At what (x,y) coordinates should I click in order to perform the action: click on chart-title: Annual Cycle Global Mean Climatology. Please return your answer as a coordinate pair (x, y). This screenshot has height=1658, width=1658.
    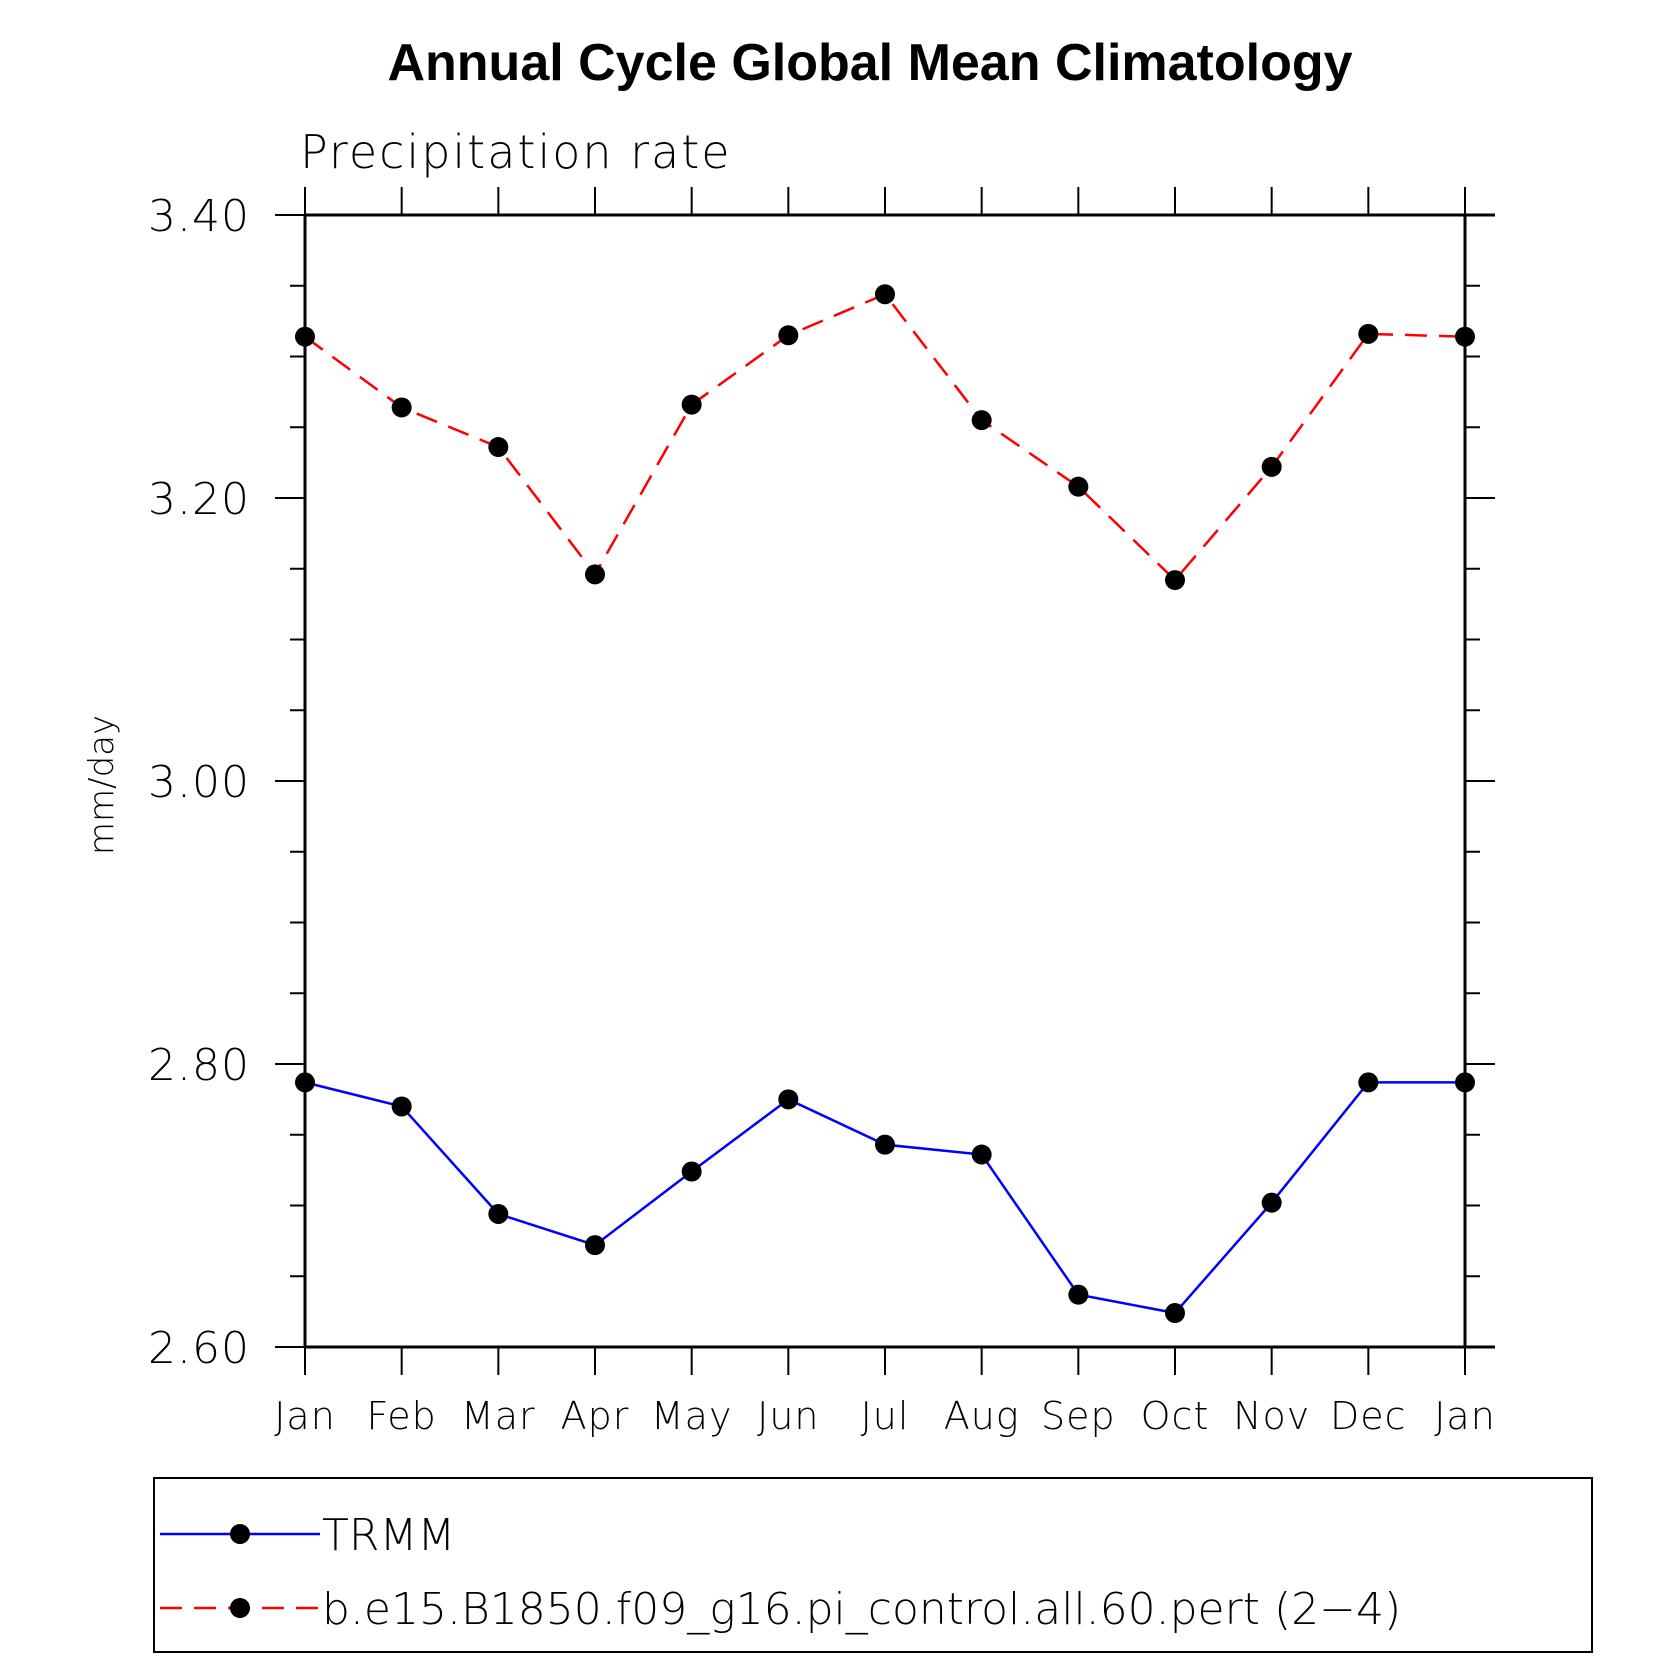
    Looking at the image, I should click on (869, 63).